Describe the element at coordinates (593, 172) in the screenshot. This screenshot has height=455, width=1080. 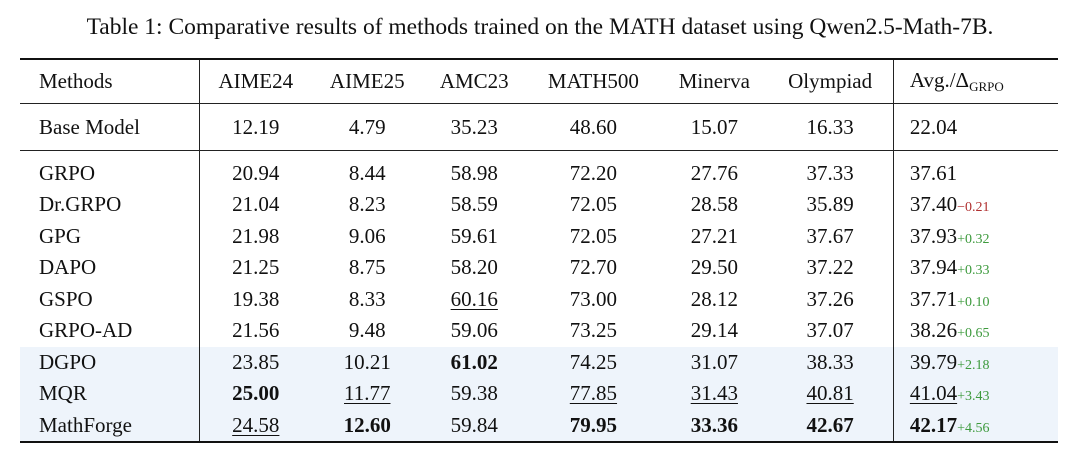
I see `math500-cell: 72.20` at that location.